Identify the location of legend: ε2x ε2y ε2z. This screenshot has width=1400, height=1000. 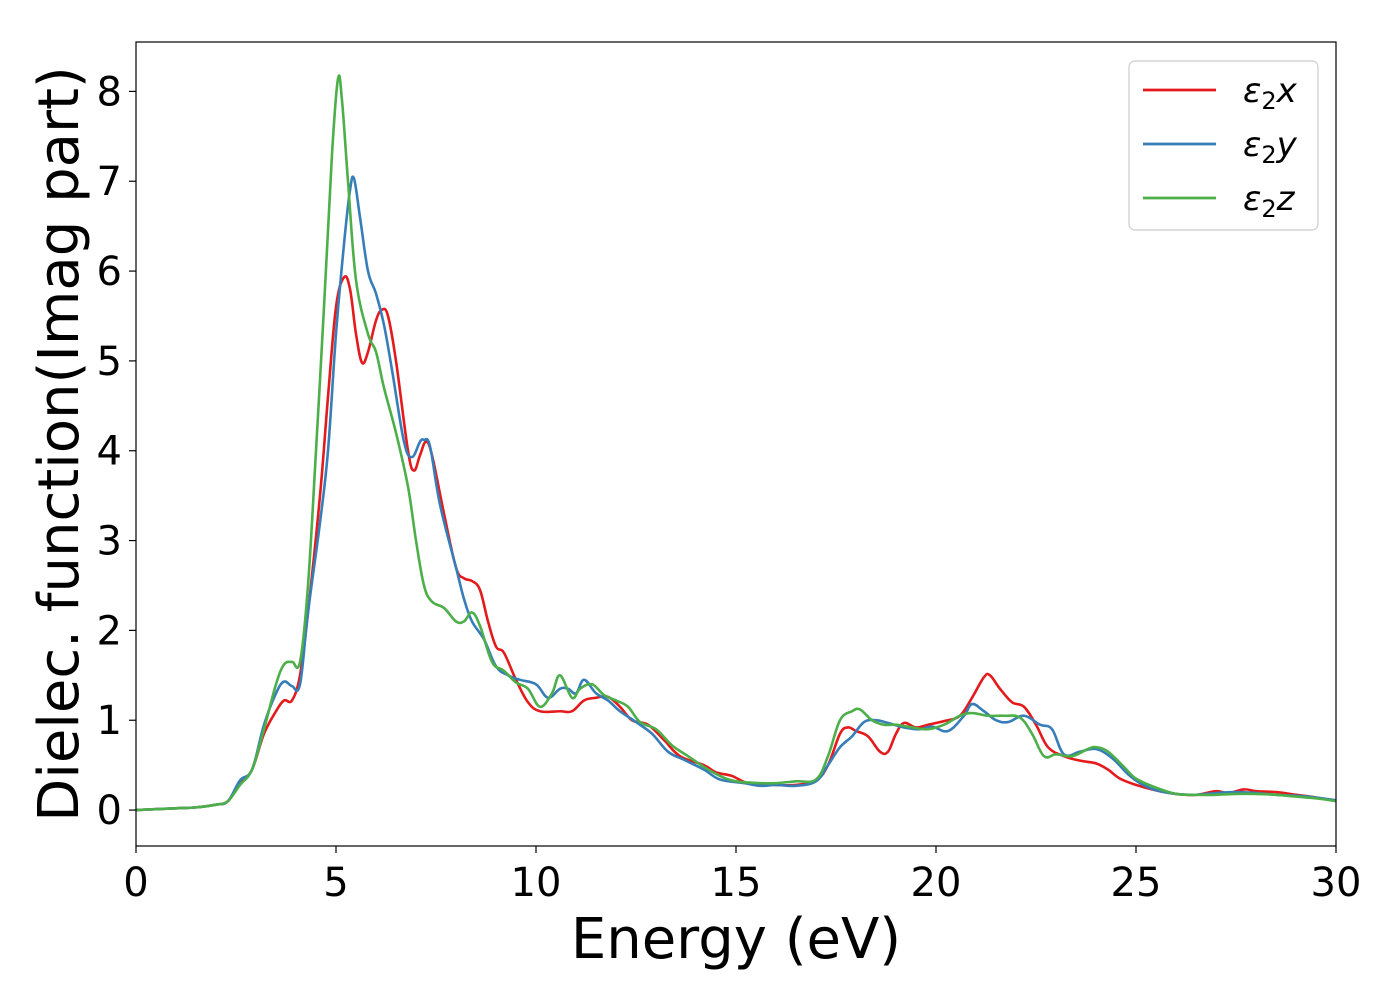
(1223, 145).